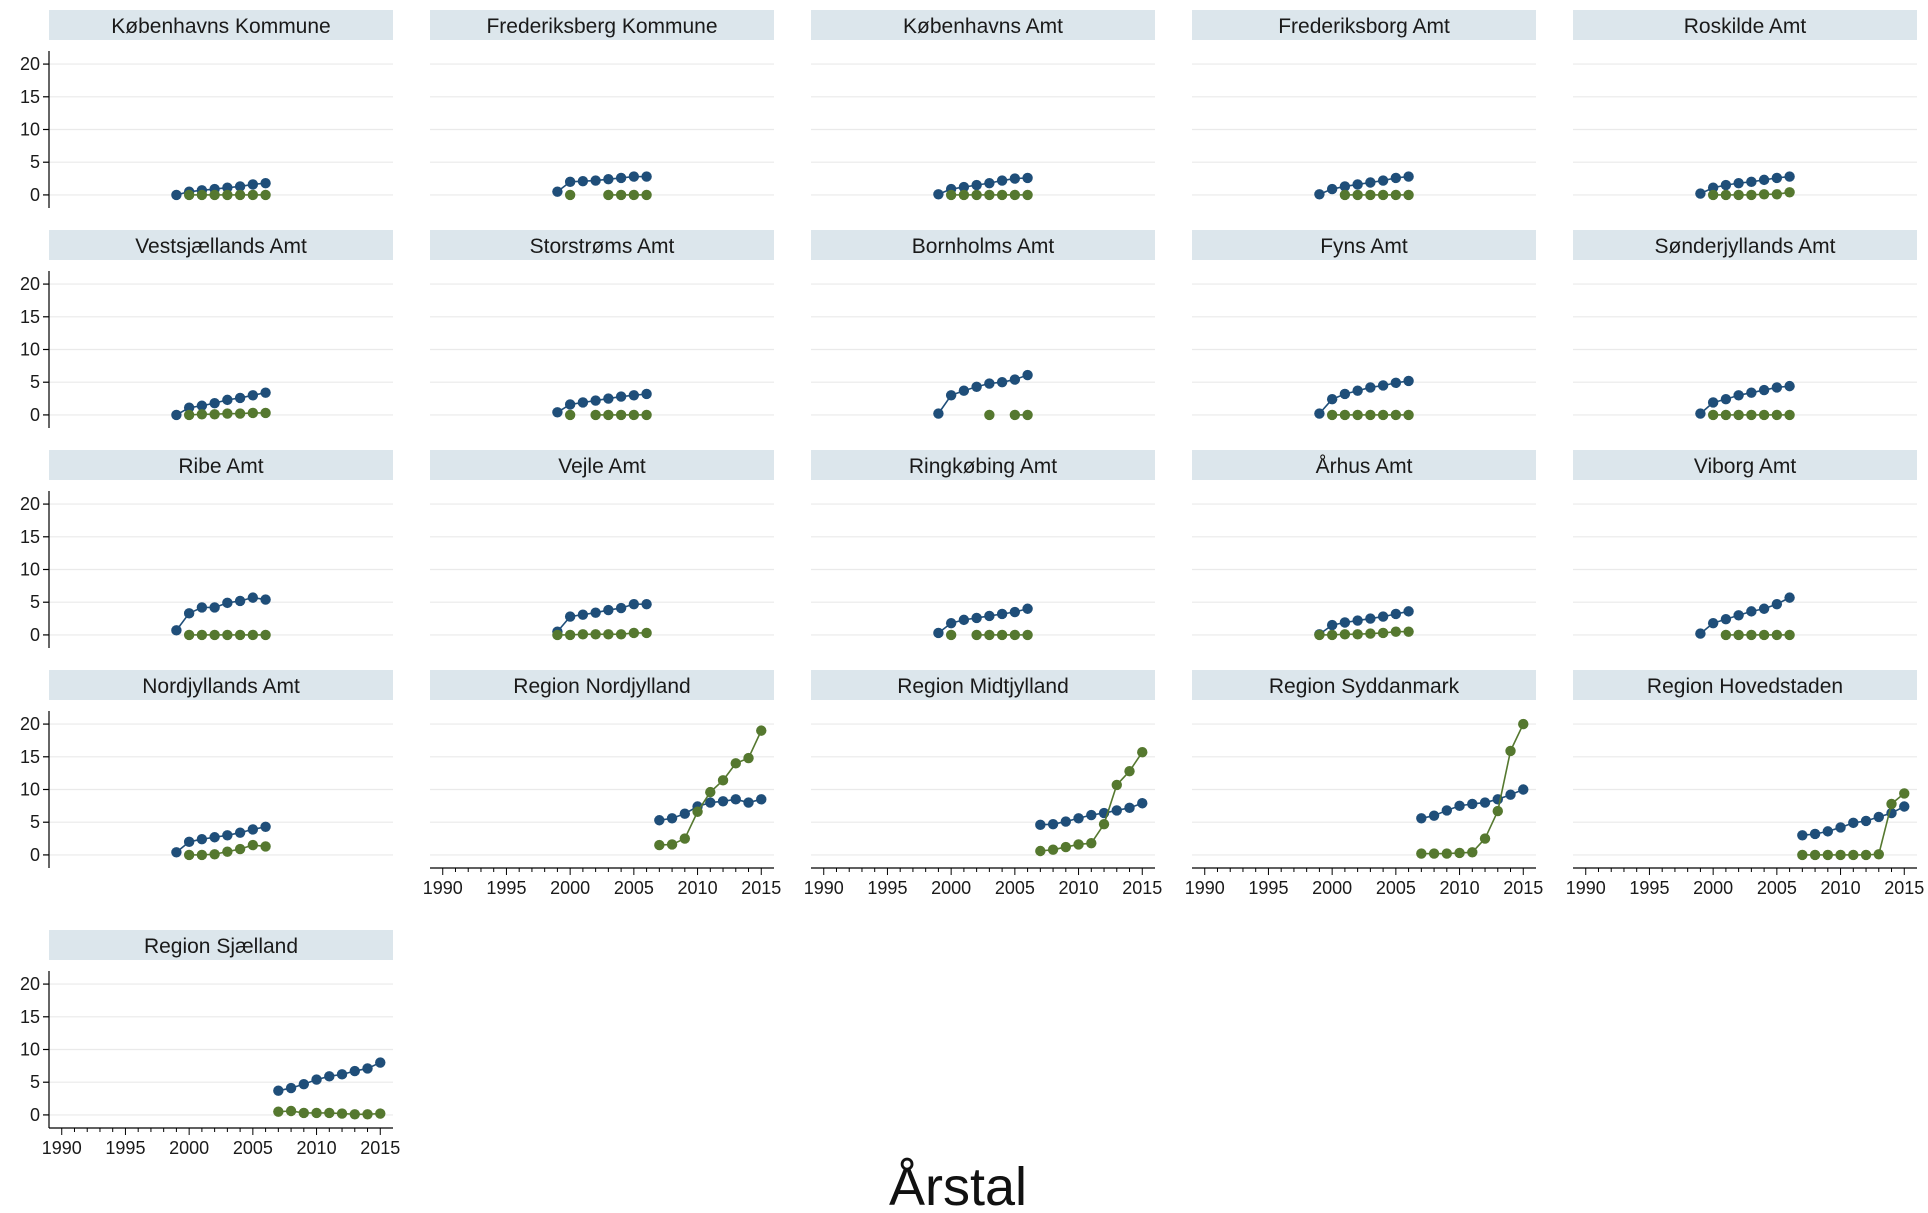 This screenshot has height=1213, width=1928. I want to click on panel-title: Region Nordjylland, so click(601, 686).